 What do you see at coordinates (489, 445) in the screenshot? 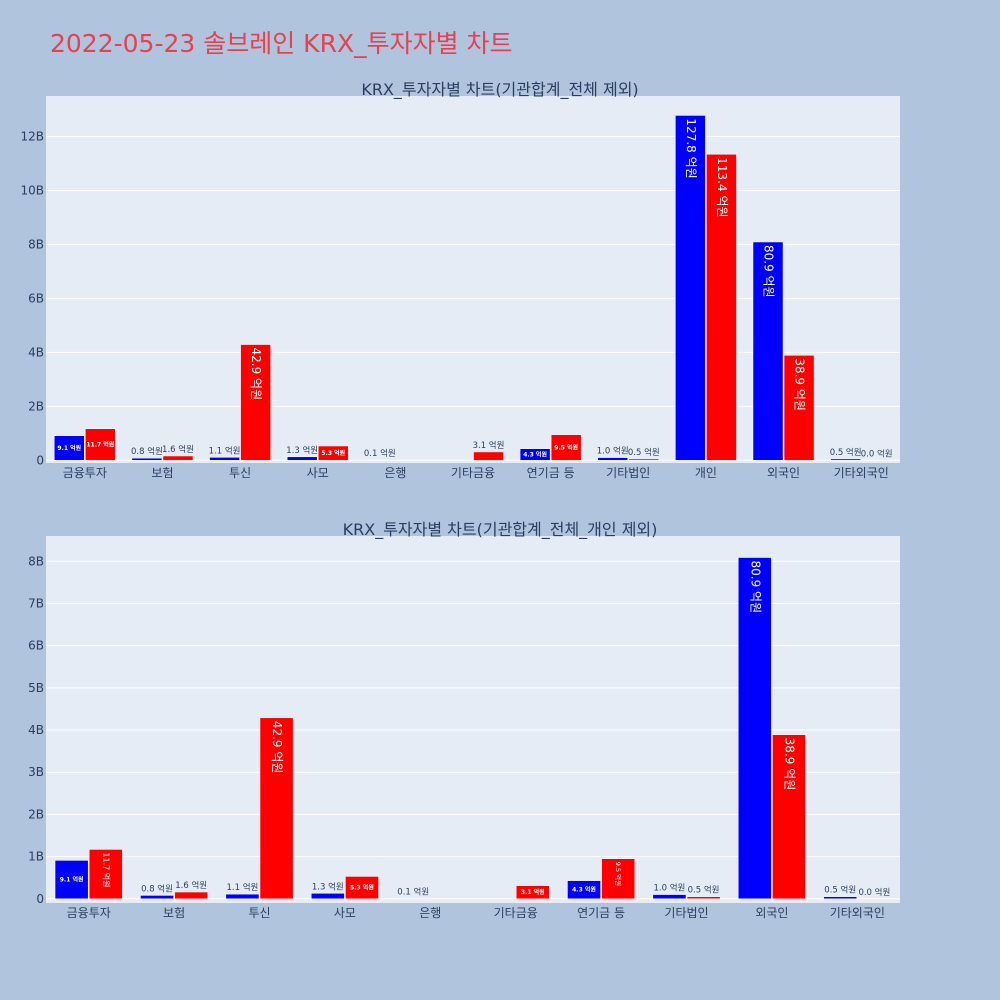
I see `bar-label: 3.1 억원` at bounding box center [489, 445].